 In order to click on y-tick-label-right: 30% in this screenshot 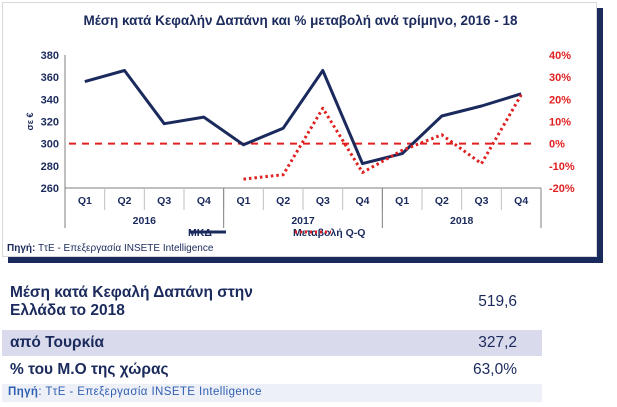, I will do `click(560, 78)`.